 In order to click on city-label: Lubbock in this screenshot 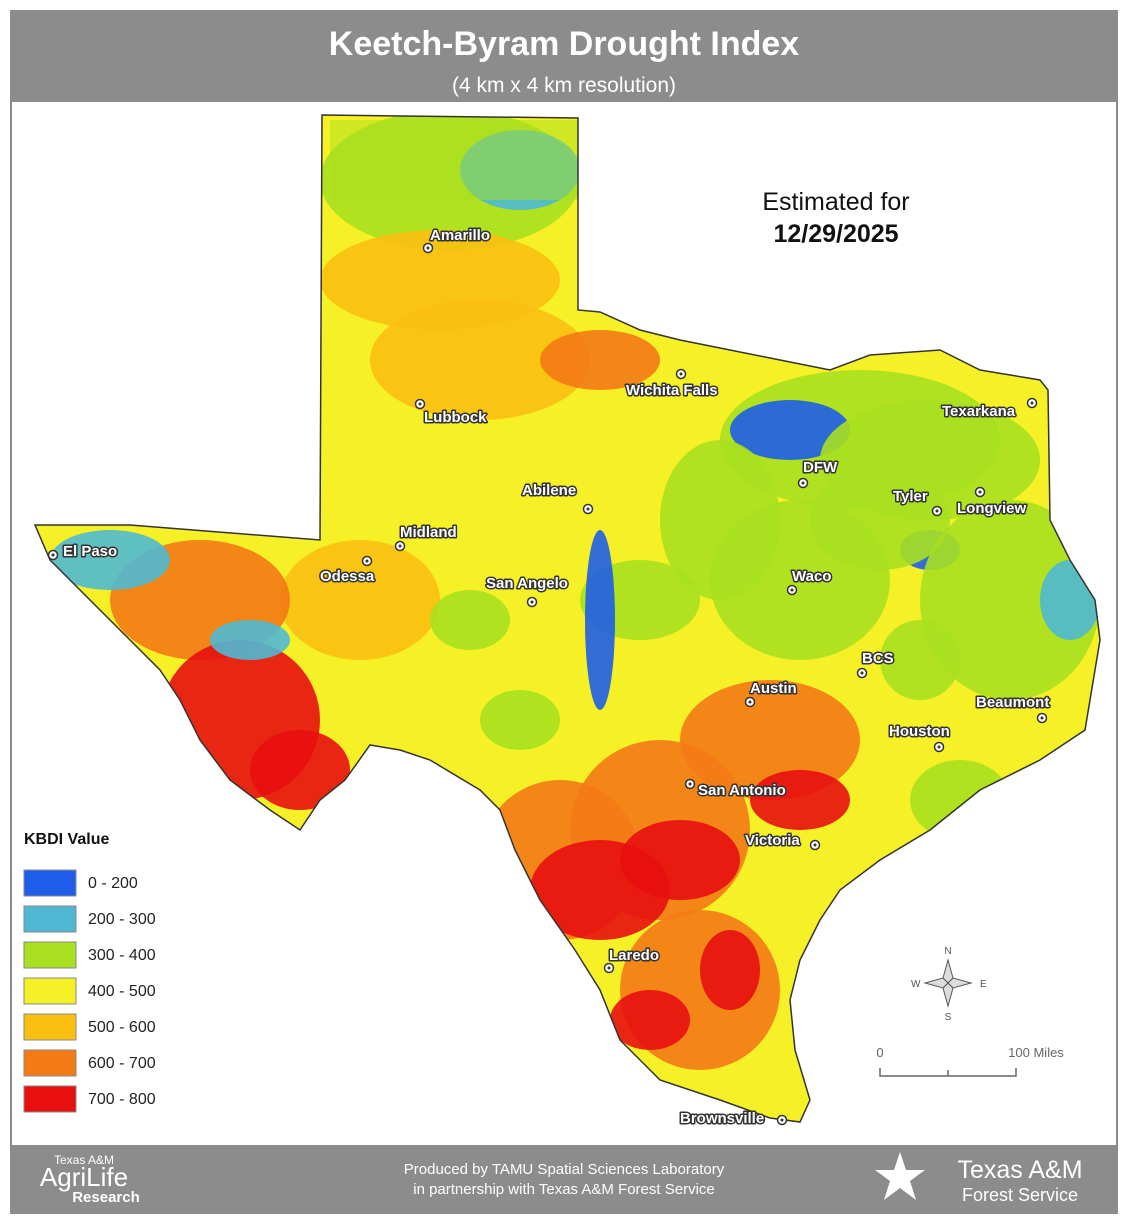, I will do `click(455, 417)`.